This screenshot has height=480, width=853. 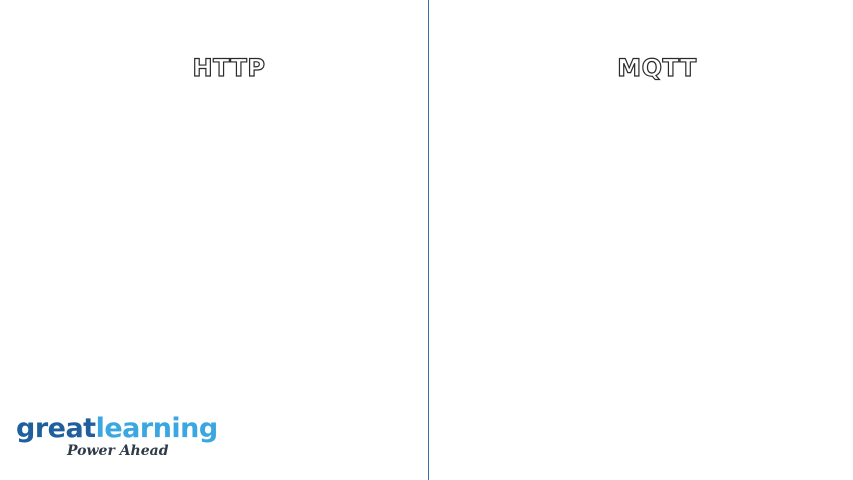 What do you see at coordinates (229, 67) in the screenshot?
I see `http-column-title: HTTP` at bounding box center [229, 67].